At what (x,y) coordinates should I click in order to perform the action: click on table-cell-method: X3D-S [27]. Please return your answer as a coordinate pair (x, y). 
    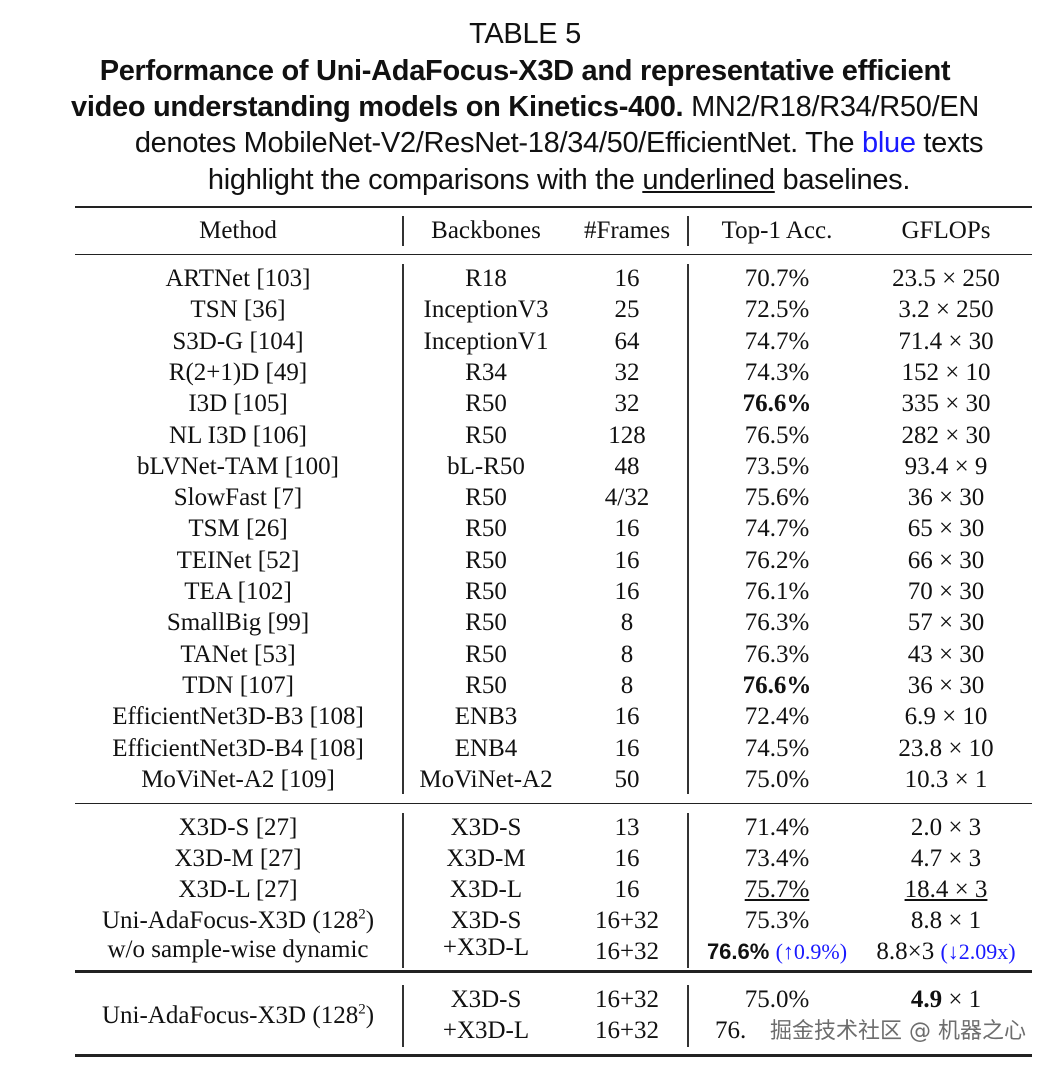
    Looking at the image, I should click on (238, 827).